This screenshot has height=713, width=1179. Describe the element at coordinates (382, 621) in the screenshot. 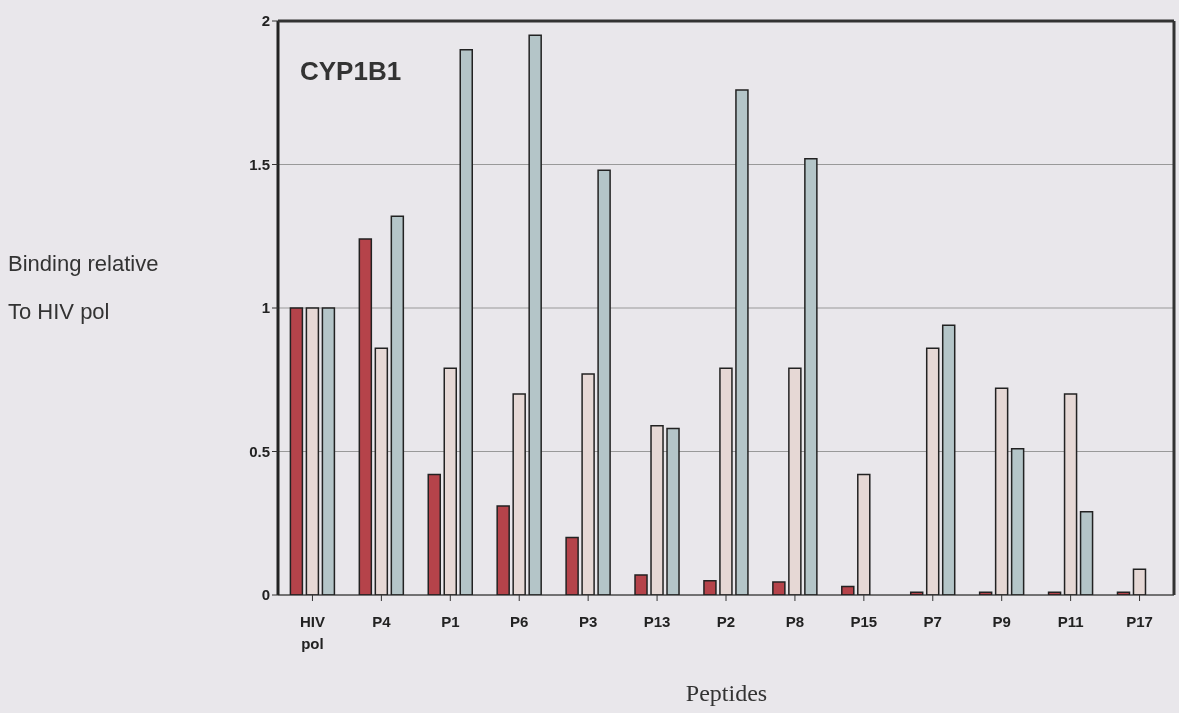

I see `x-tick-label: P4` at that location.